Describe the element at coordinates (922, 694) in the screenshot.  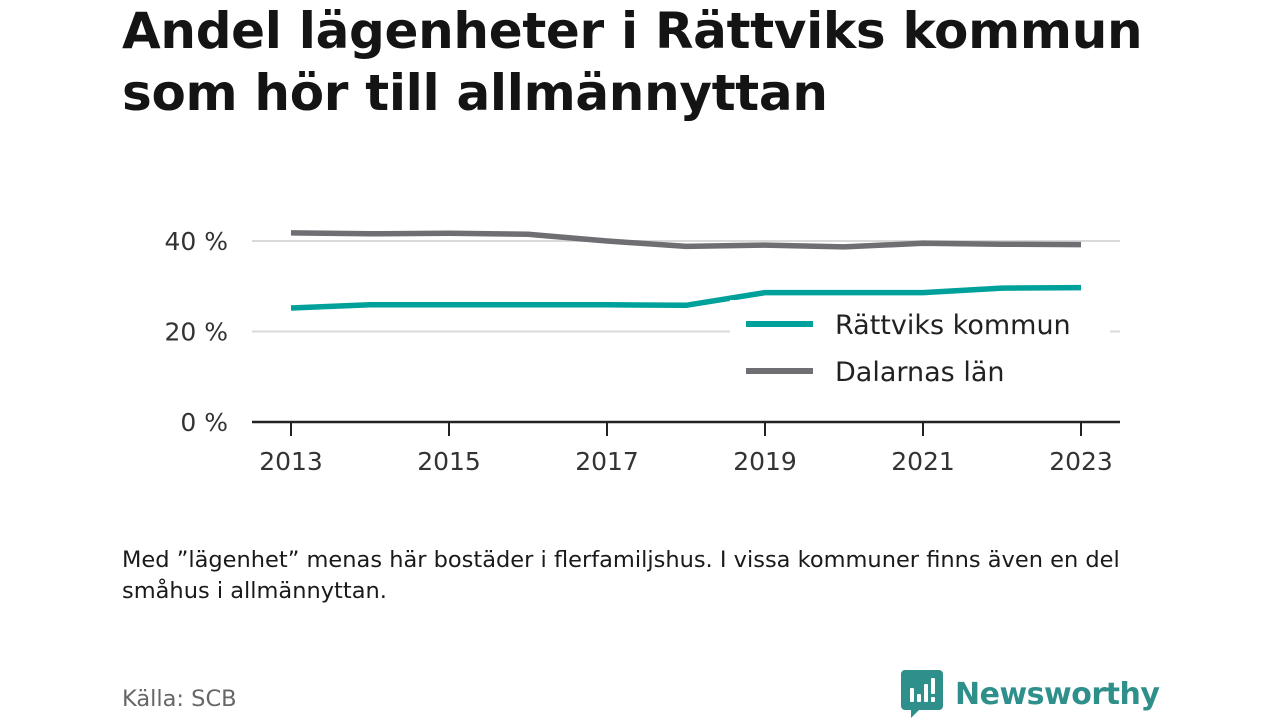
I see `newsworthy-logo-icon` at that location.